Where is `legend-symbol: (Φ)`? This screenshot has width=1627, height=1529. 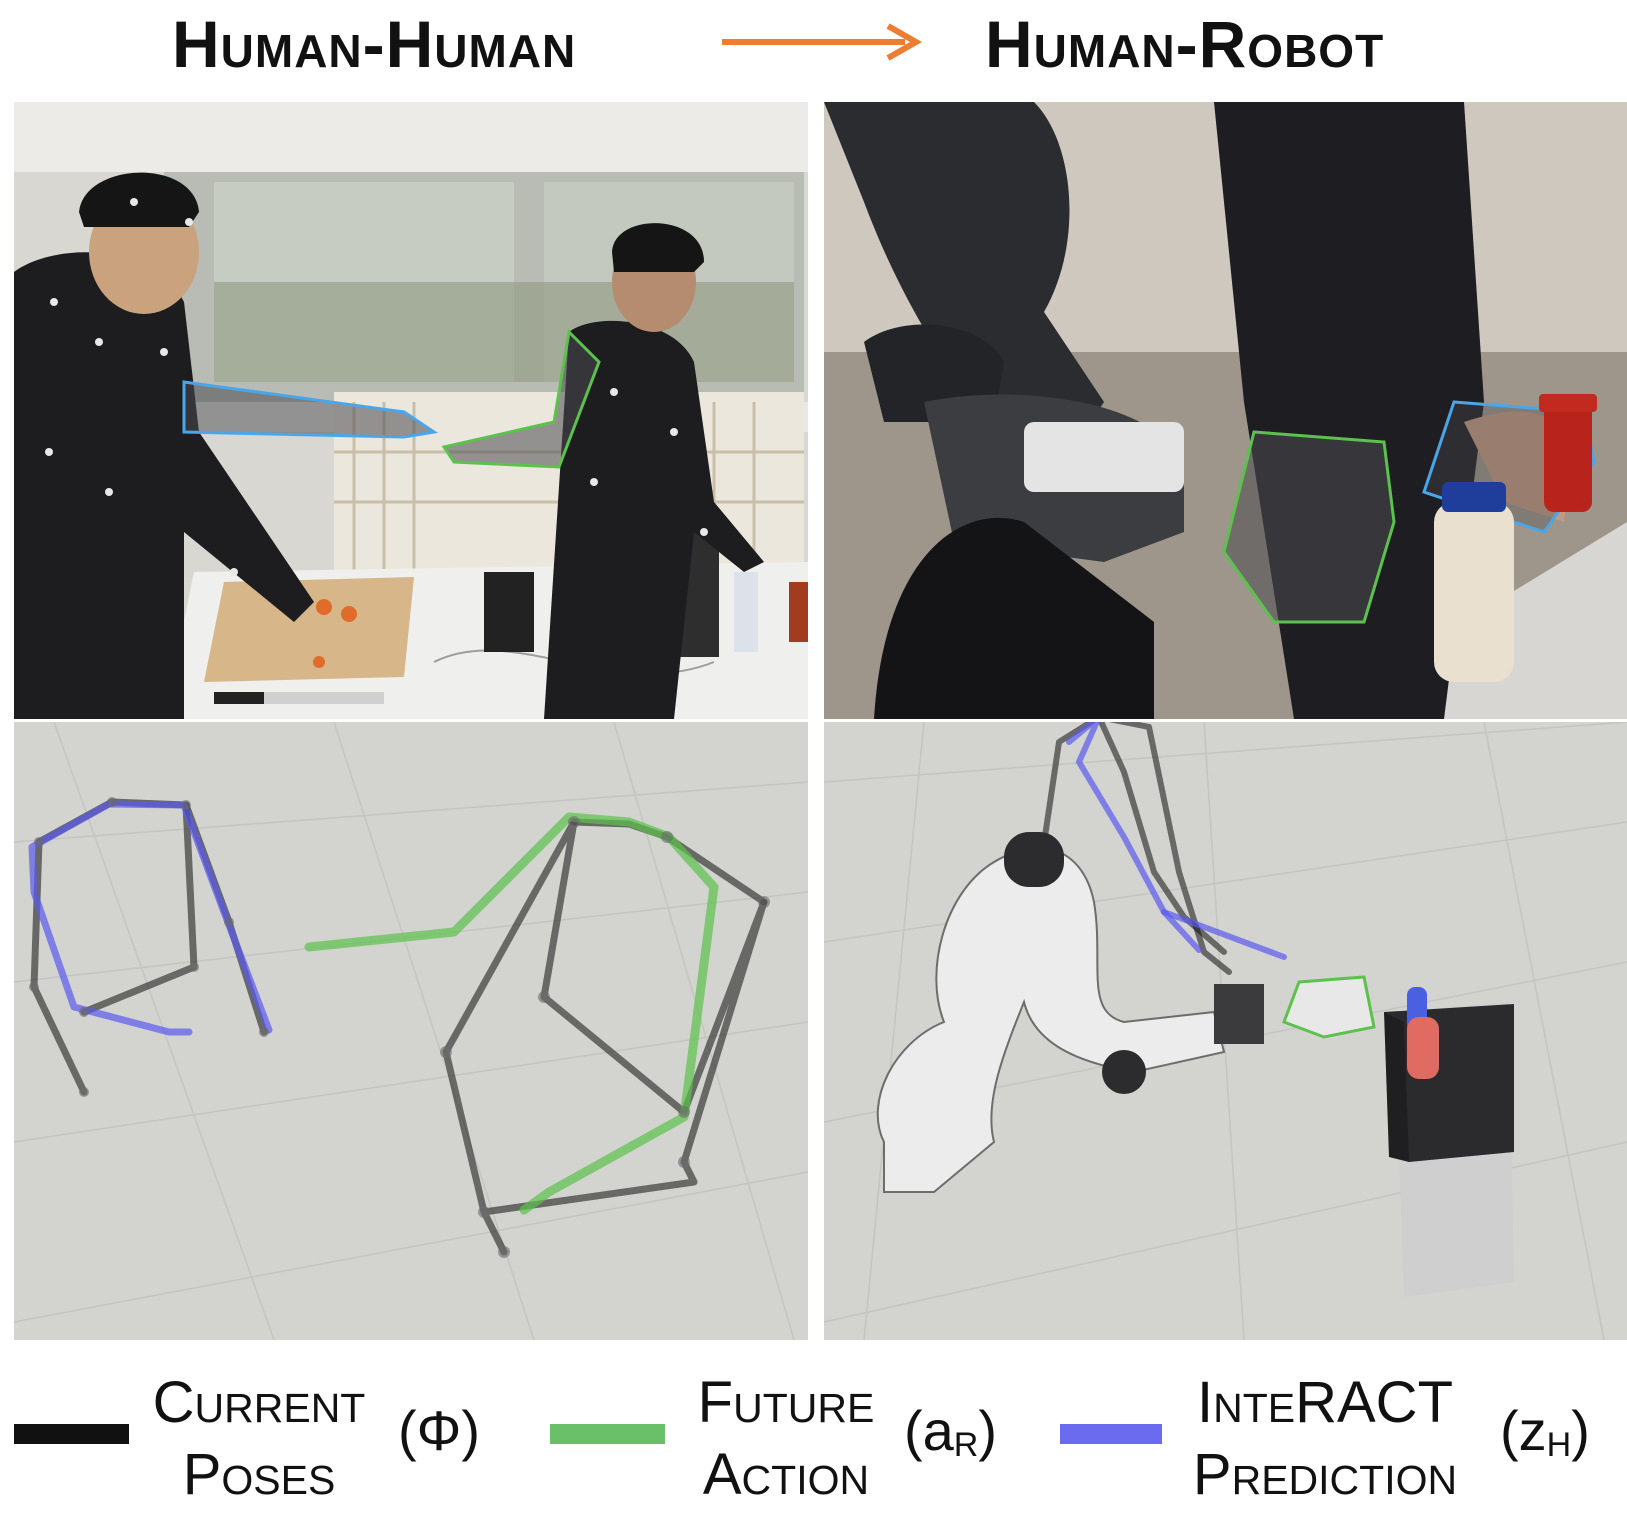
legend-symbol: (Φ) is located at coordinates (439, 1430).